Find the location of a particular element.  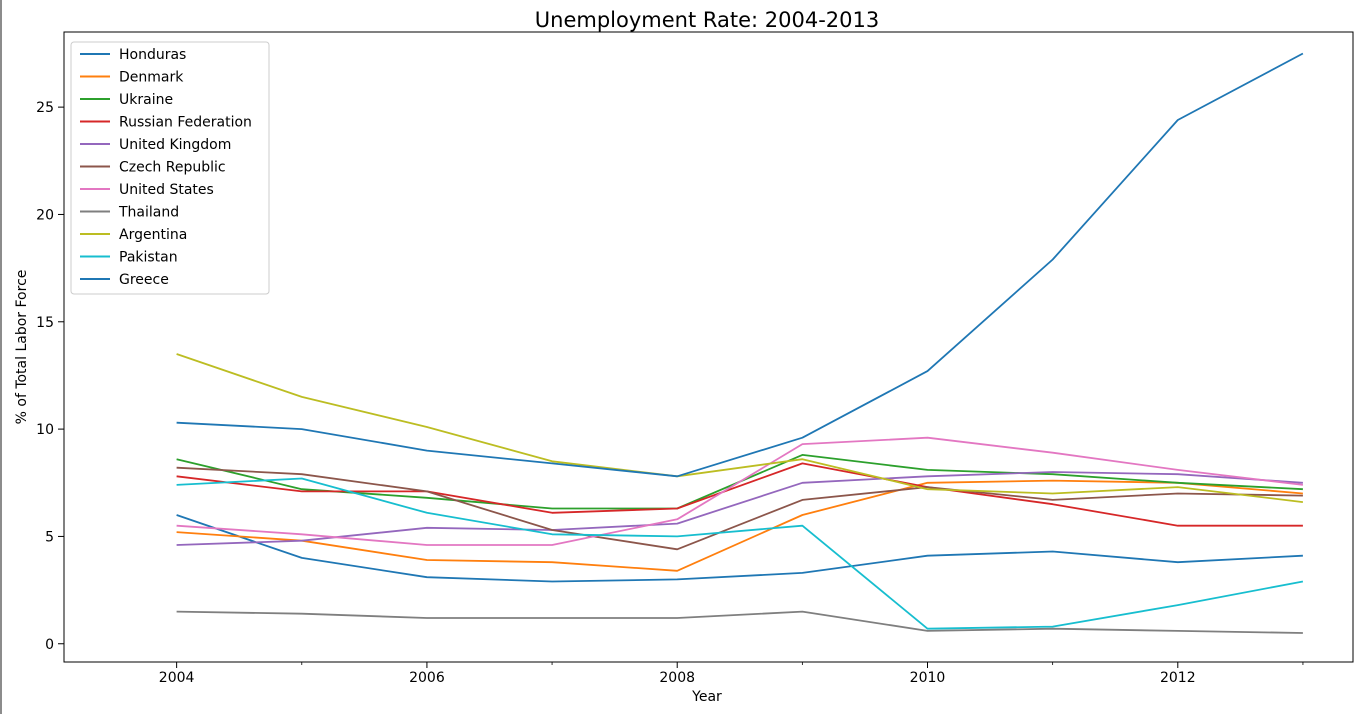

legend-label: Argentina is located at coordinates (153, 235).